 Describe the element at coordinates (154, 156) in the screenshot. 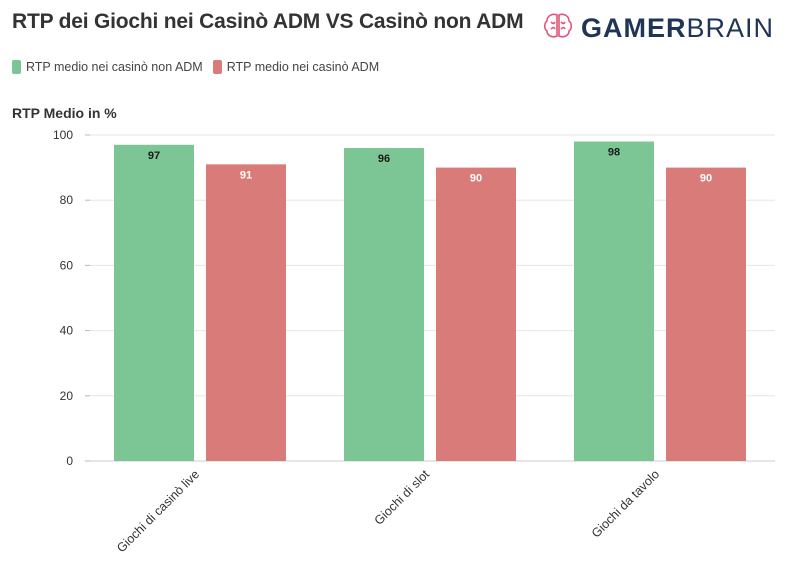

I see `data-label: 97` at that location.